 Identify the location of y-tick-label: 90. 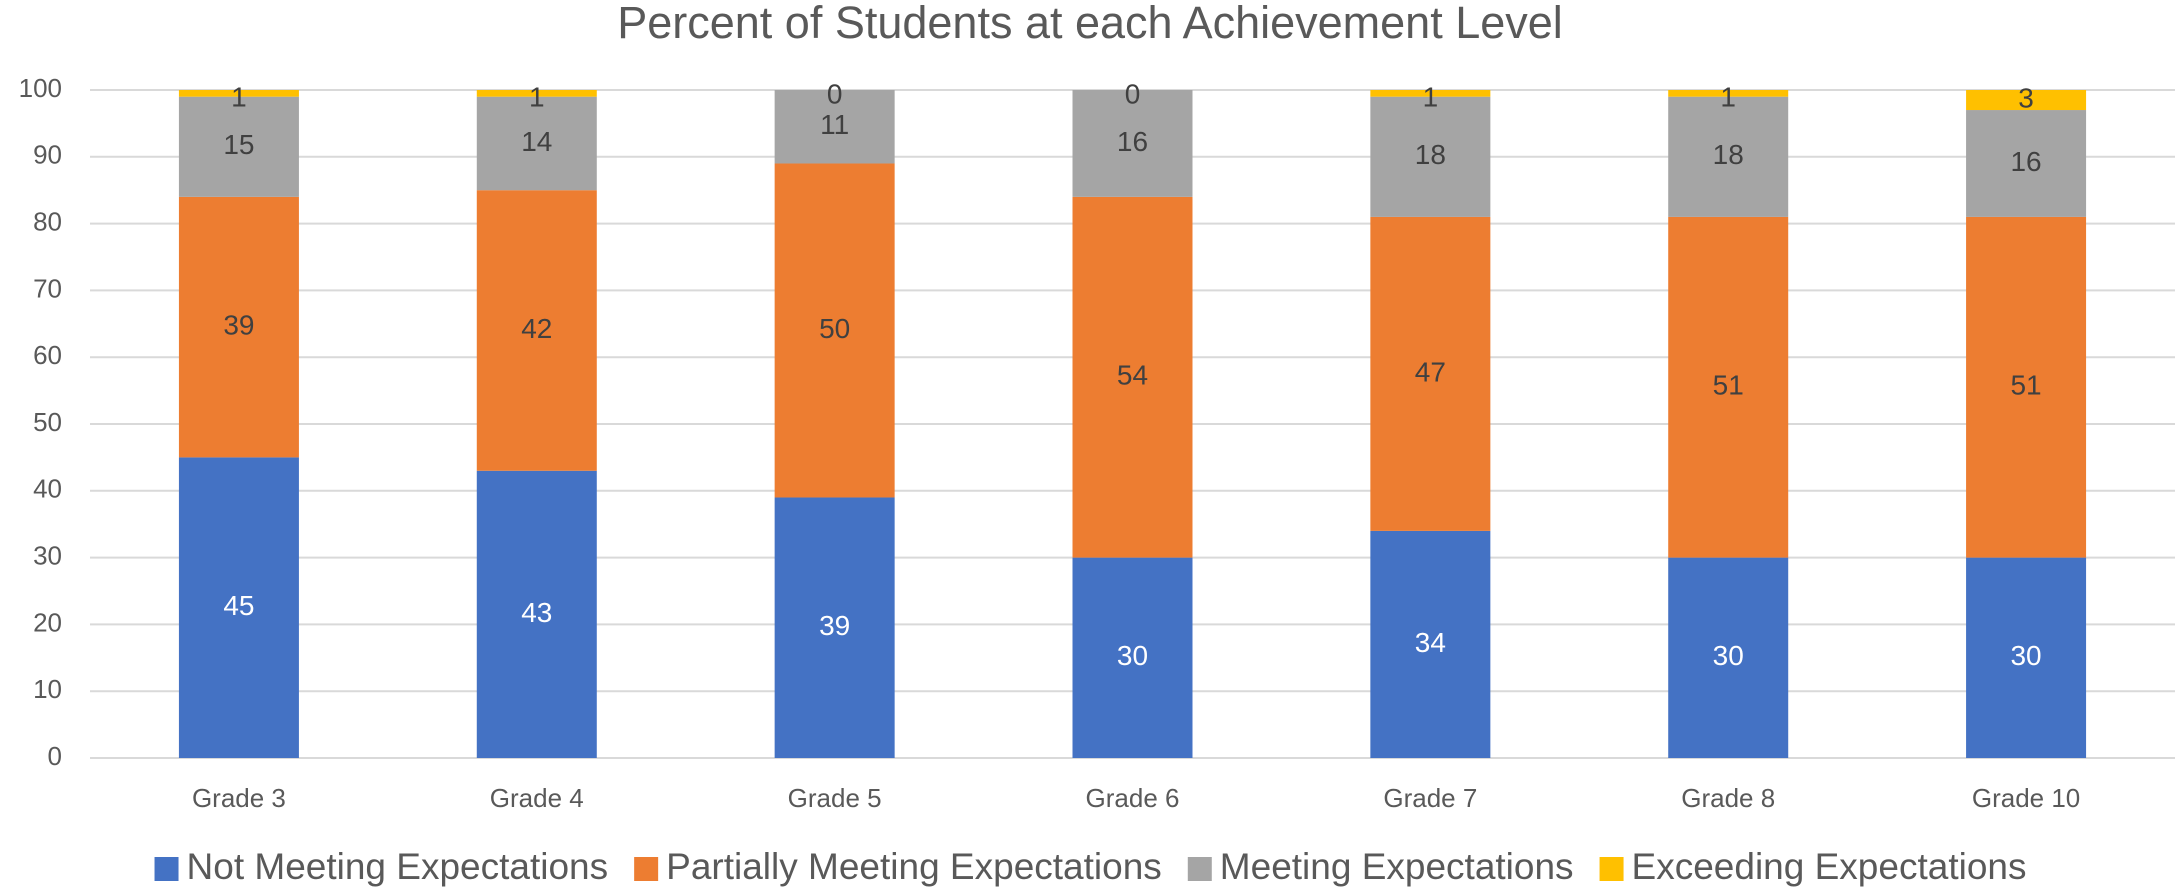
(47, 155).